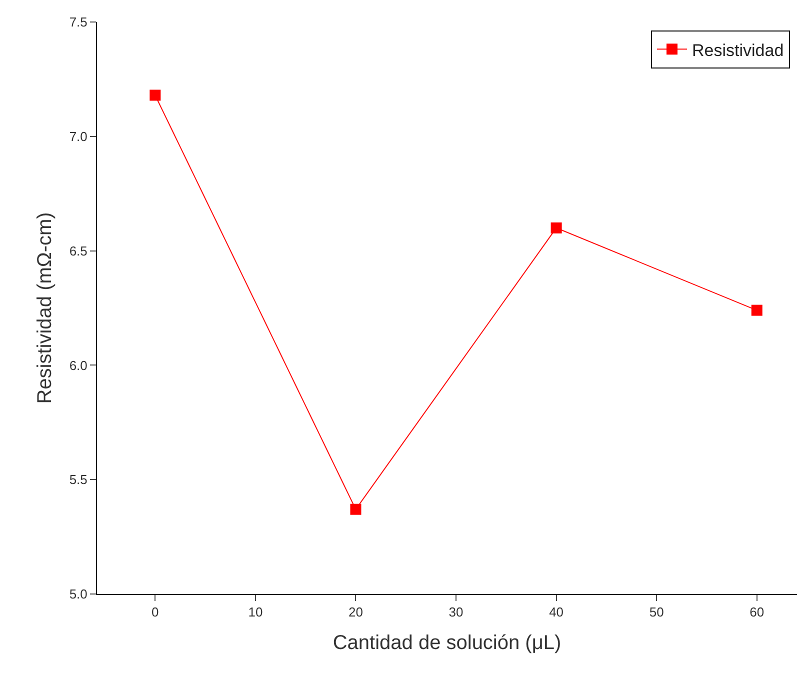 This screenshot has height=677, width=801. I want to click on y-tick-label: 7.5, so click(78, 22).